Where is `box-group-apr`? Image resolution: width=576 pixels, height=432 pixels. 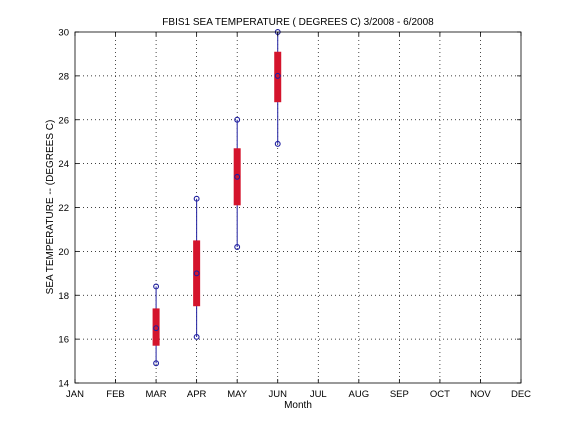 box-group-apr is located at coordinates (197, 267).